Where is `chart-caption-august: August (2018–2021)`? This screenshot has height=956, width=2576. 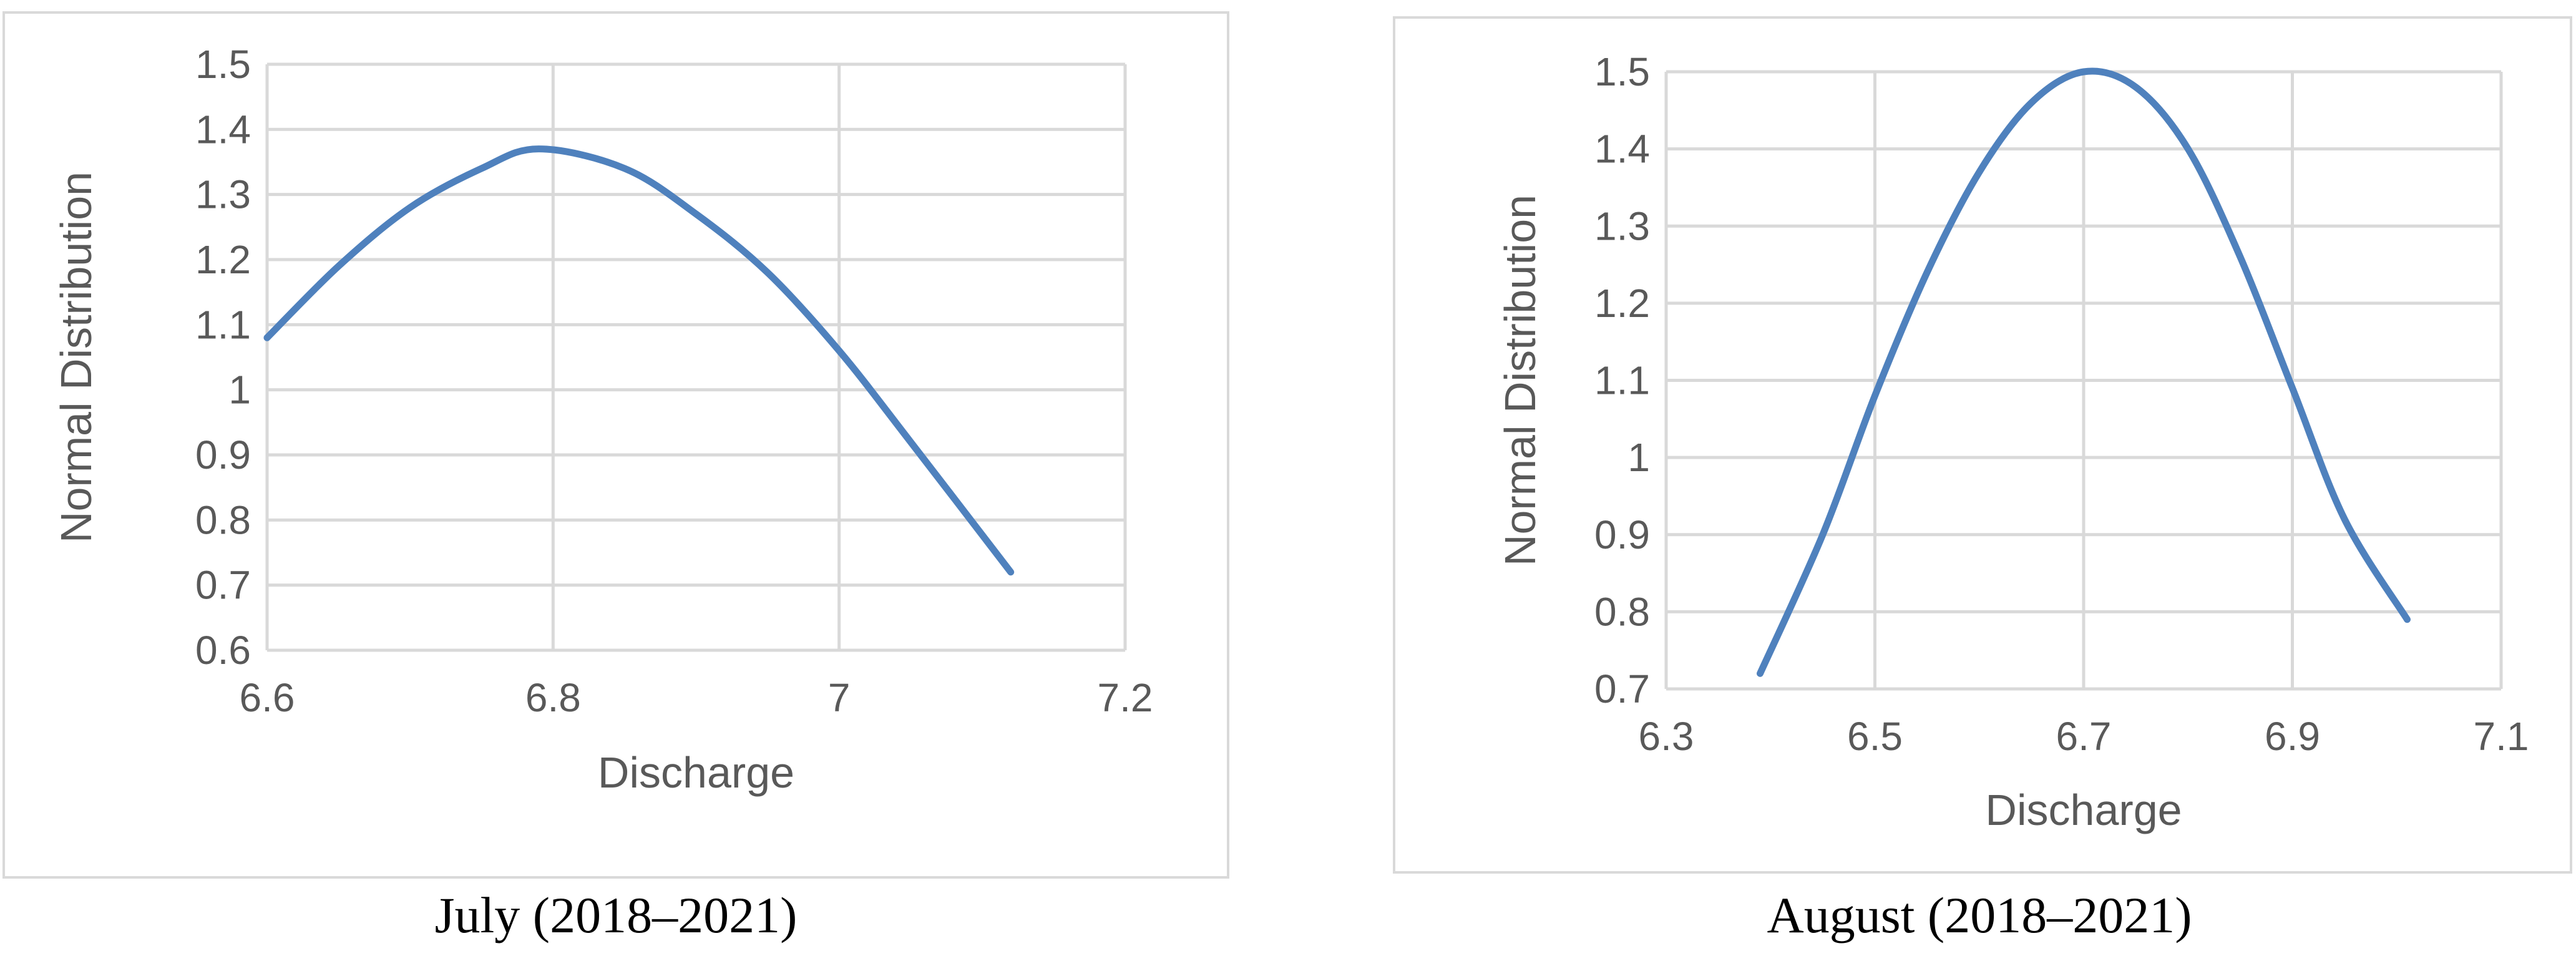 chart-caption-august: August (2018–2021) is located at coordinates (1979, 916).